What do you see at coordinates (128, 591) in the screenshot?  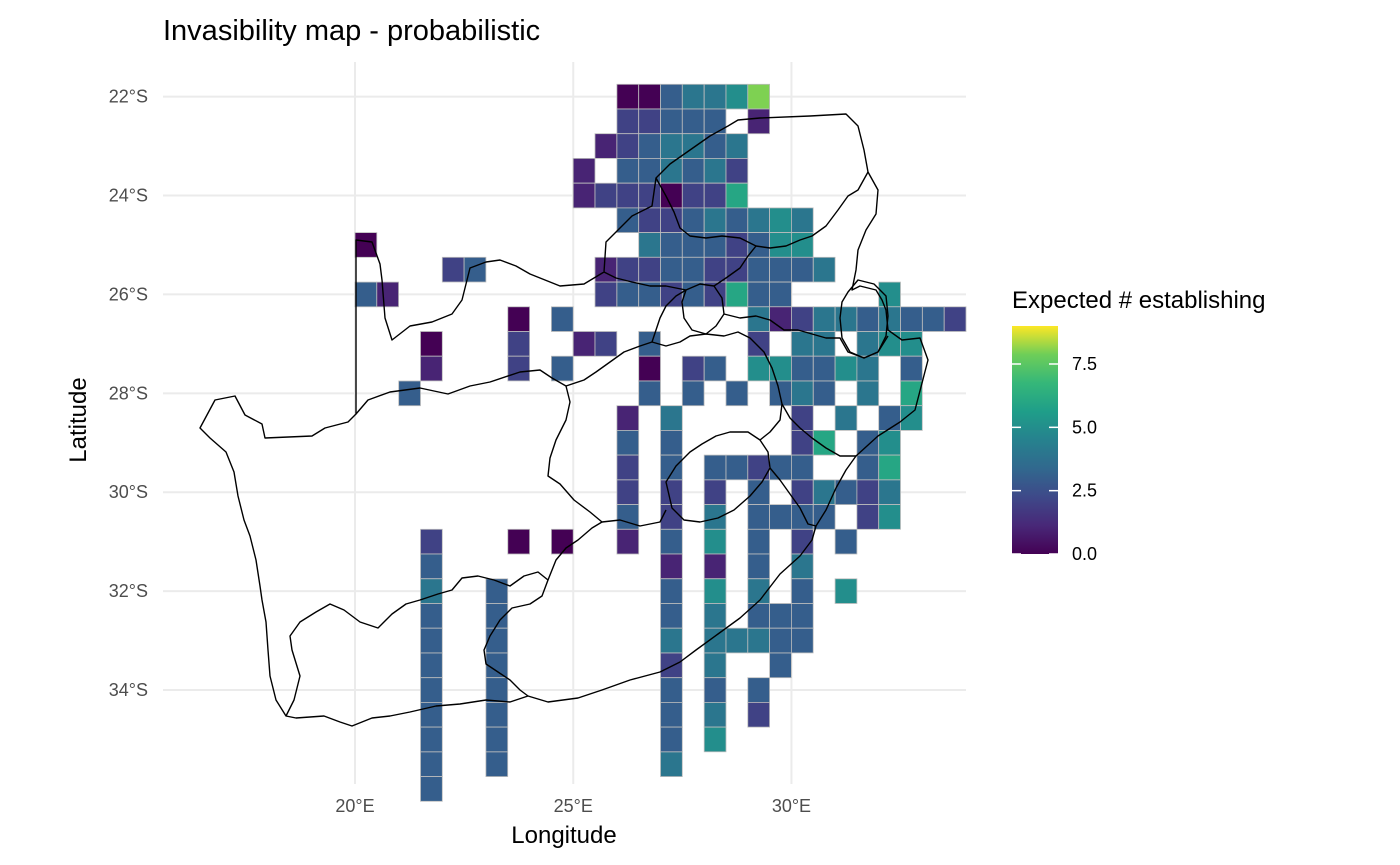 I see `y-tick-label: 32°S` at bounding box center [128, 591].